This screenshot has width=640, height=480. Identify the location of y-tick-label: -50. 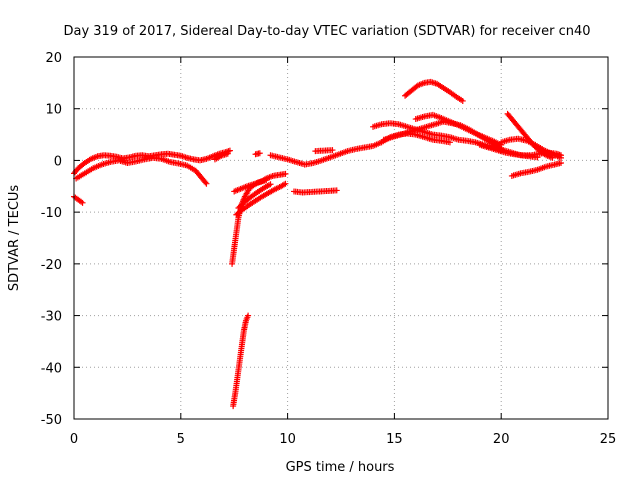
(51, 420).